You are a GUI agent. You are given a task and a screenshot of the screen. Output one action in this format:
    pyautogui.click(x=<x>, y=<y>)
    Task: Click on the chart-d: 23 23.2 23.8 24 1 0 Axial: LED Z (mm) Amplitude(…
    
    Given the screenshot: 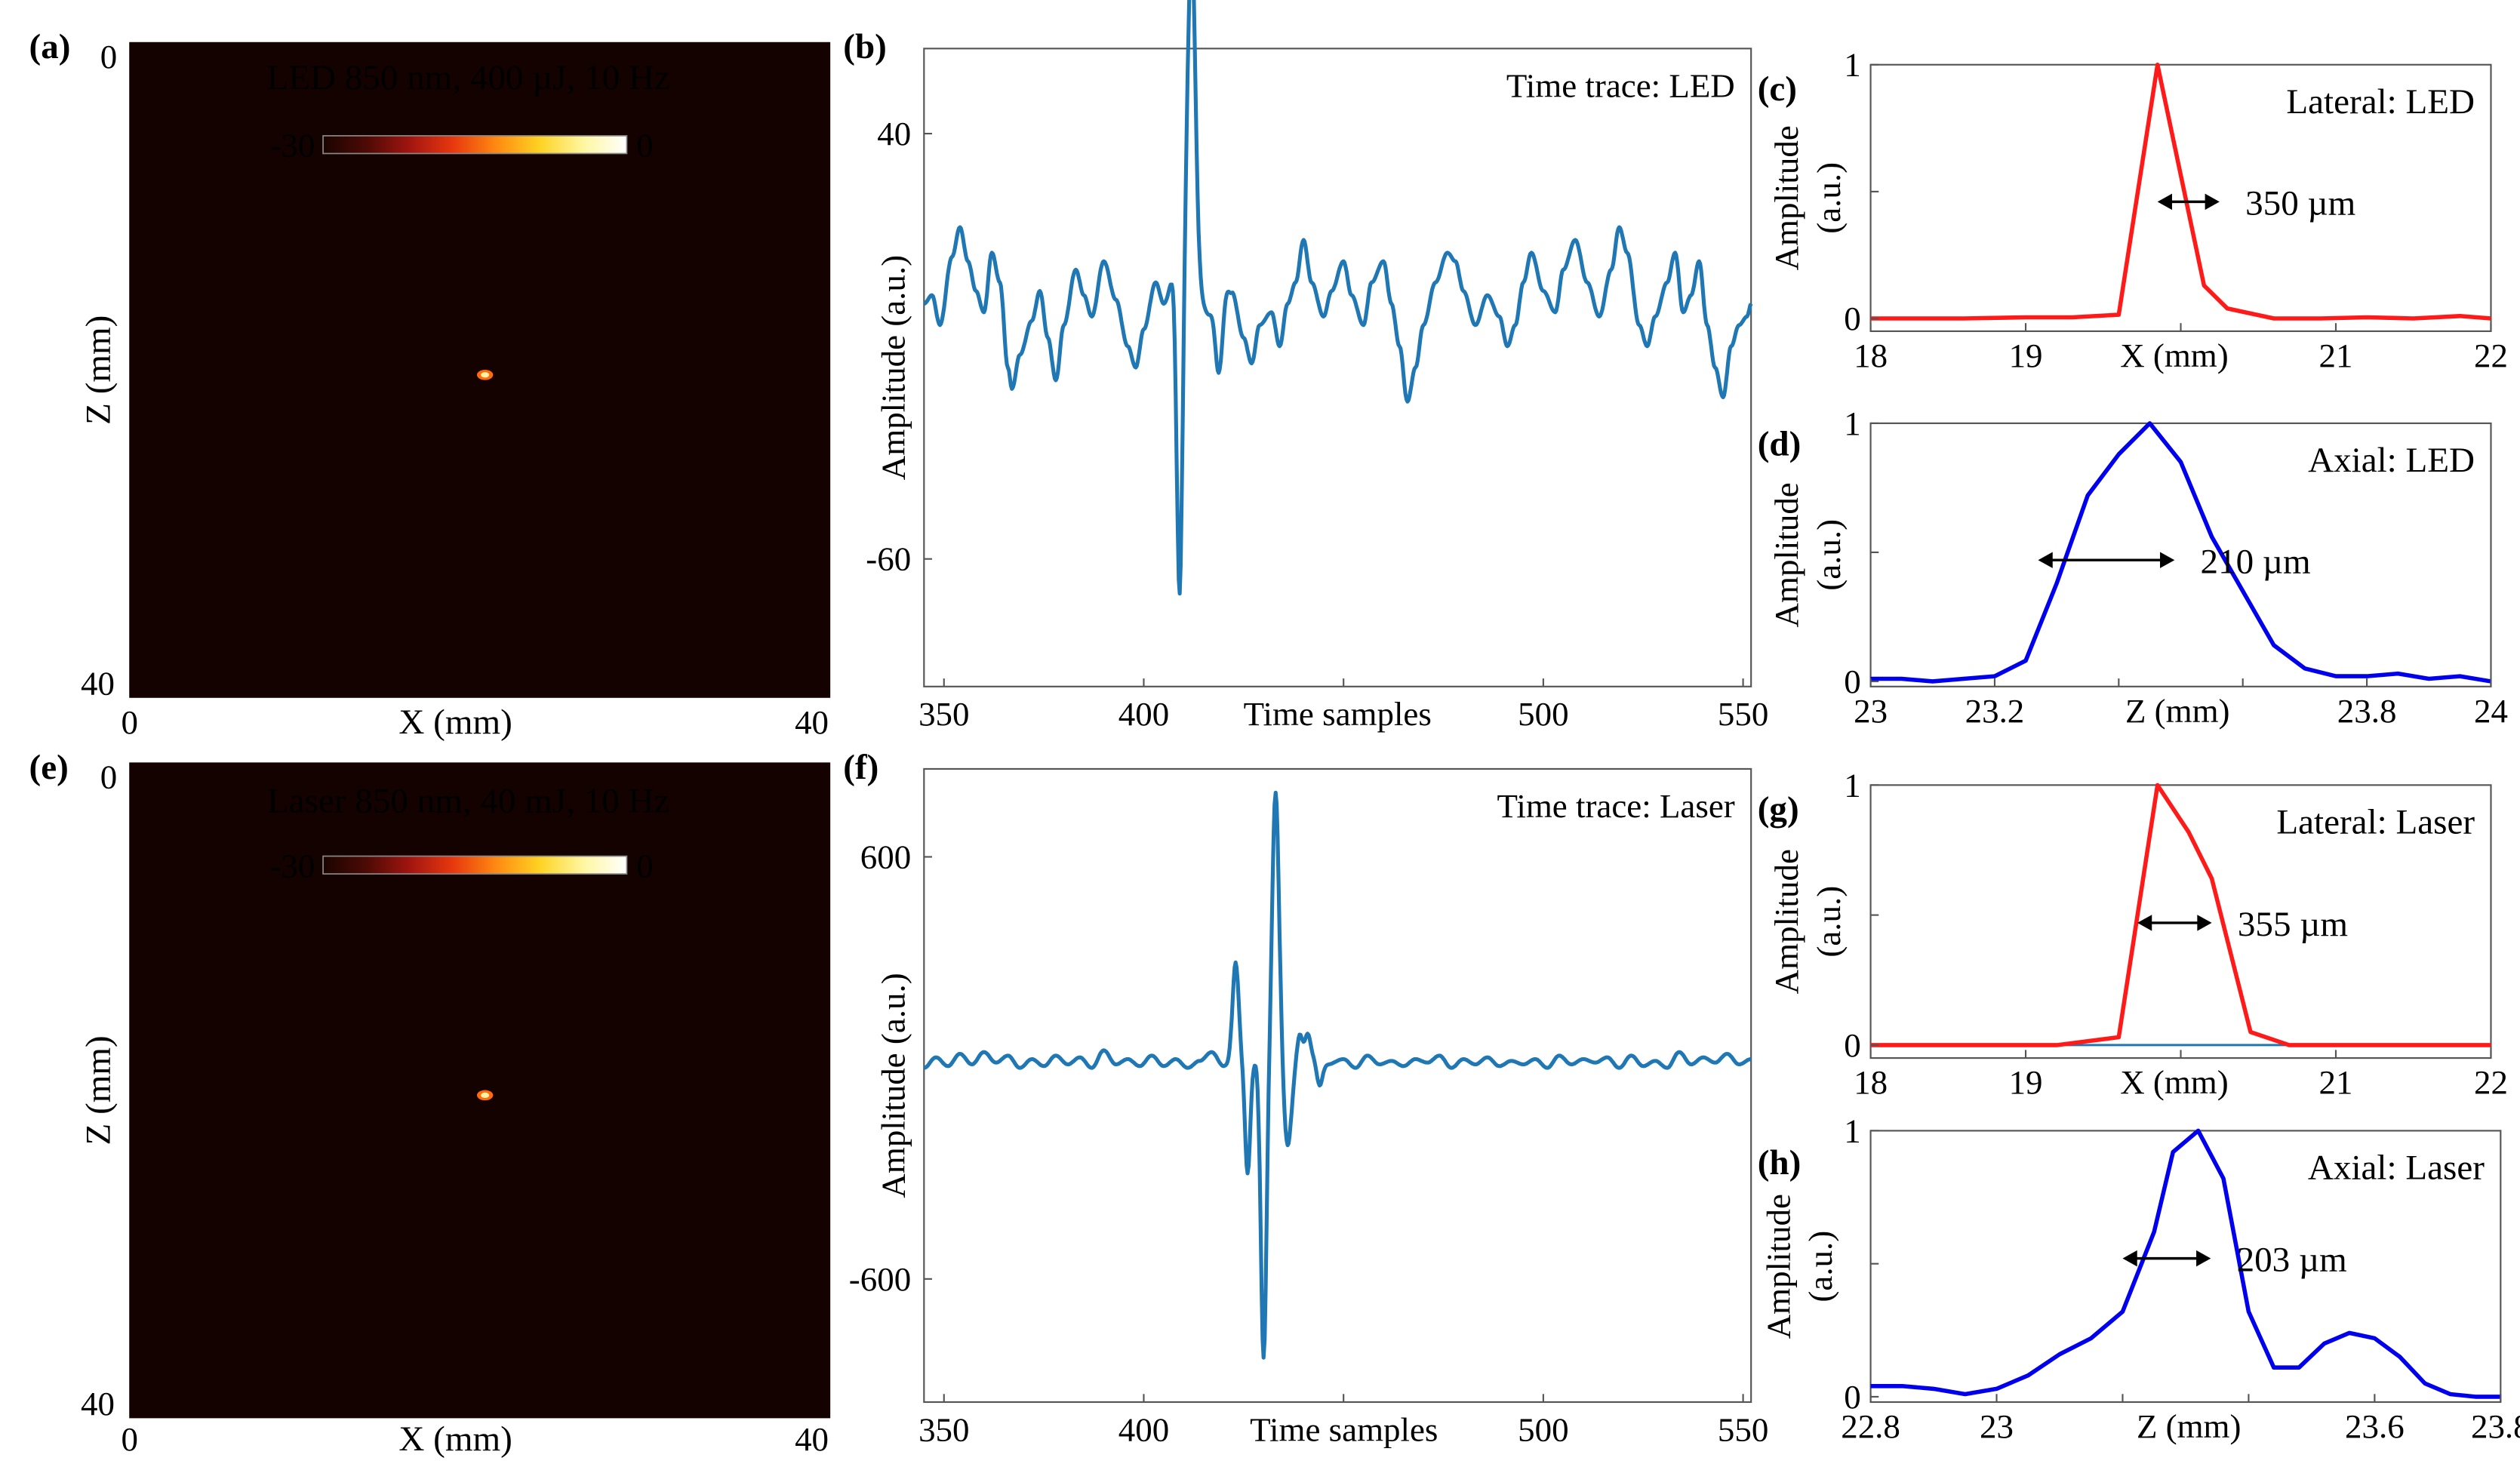 What is the action you would take?
    pyautogui.click(x=2138, y=567)
    